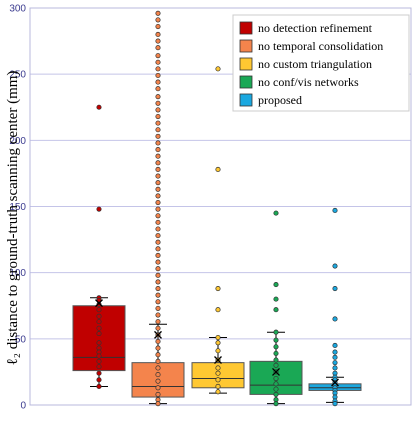 The width and height of the screenshot is (415, 424). I want to click on y-tick-label: 250, so click(17, 75).